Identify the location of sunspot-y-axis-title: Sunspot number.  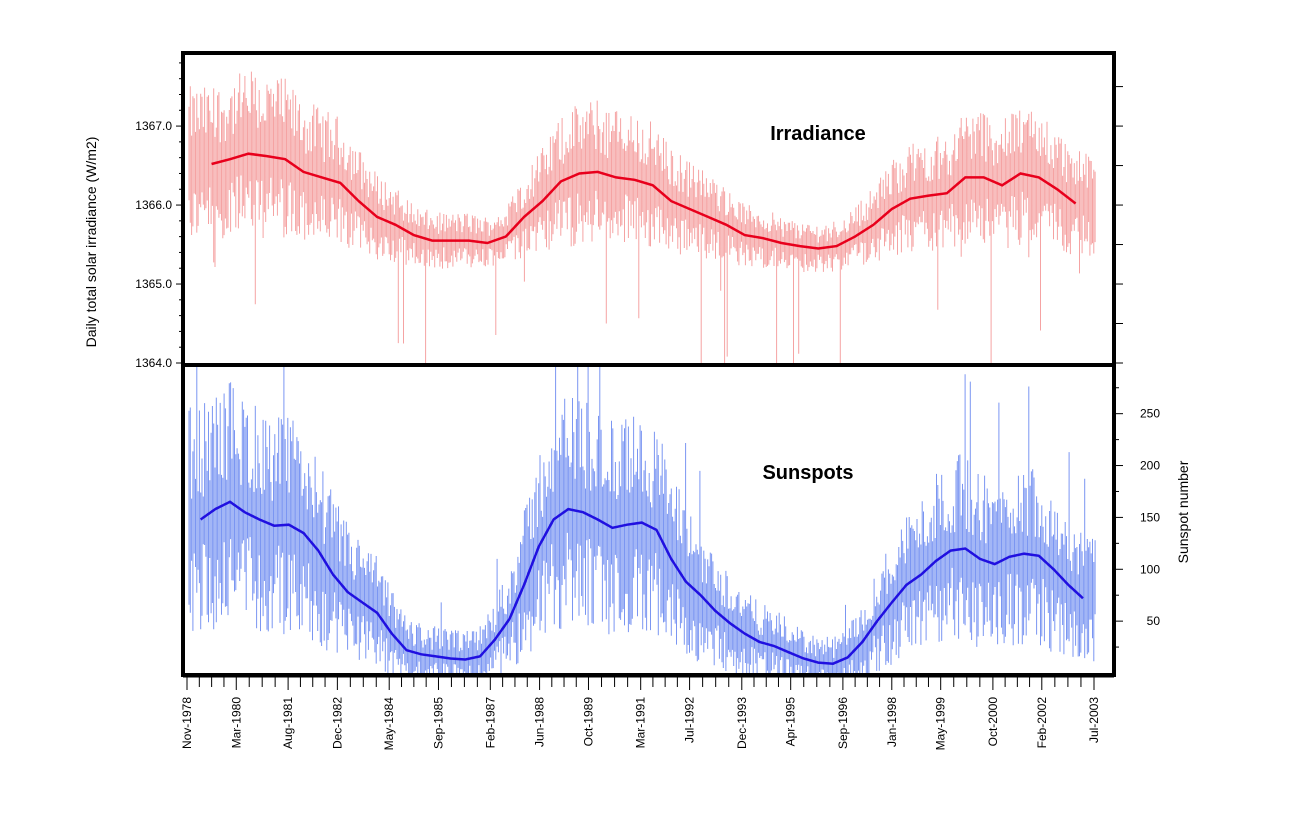
(1183, 511).